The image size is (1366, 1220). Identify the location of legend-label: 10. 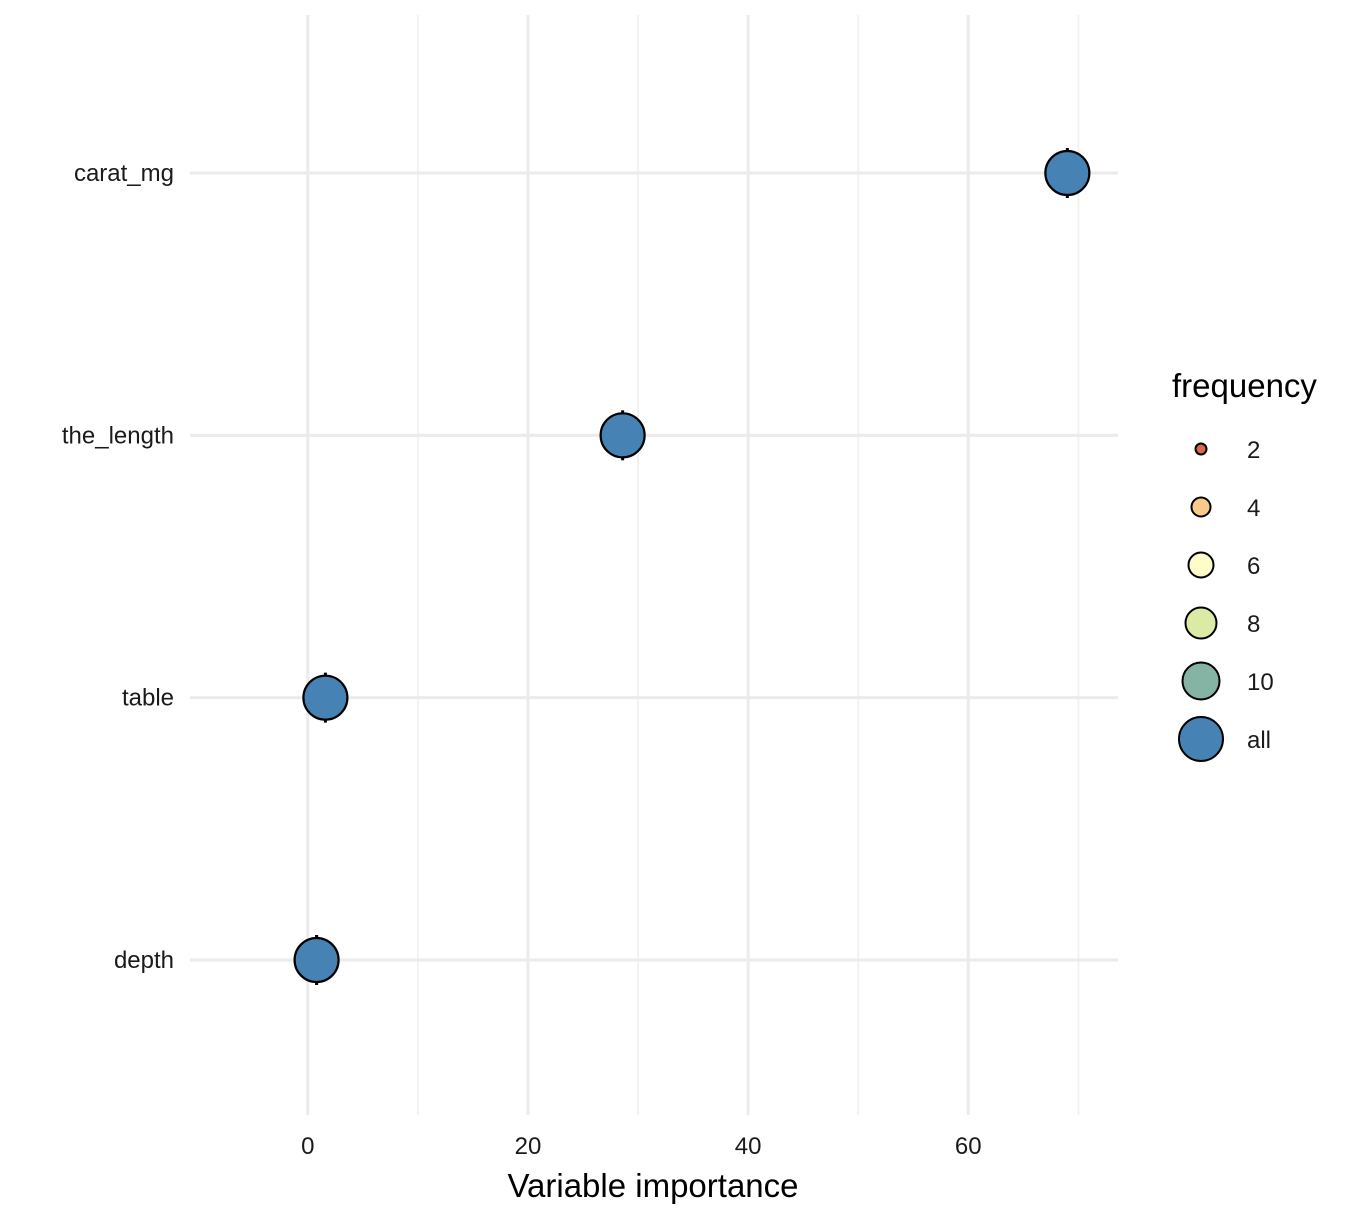
(1260, 682).